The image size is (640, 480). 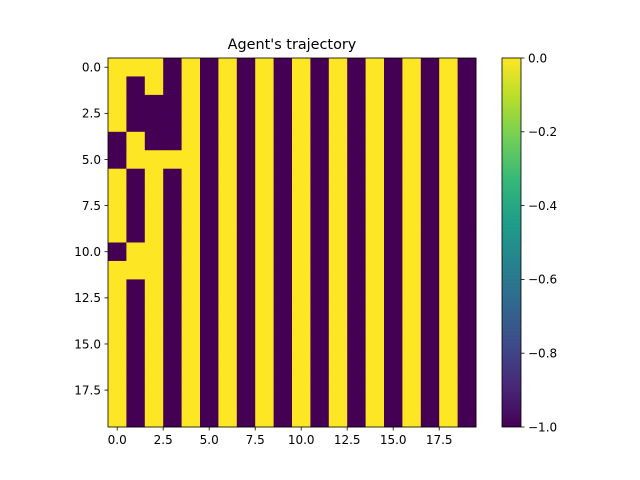 What do you see at coordinates (539, 242) in the screenshot?
I see `colorbar-axis: 0.0 −0.2 −0.4 −0.6 −0.8 −1.0` at bounding box center [539, 242].